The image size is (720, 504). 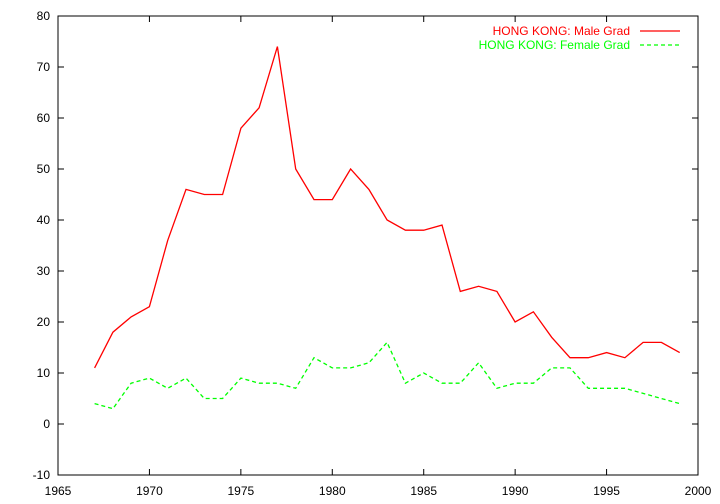 What do you see at coordinates (554, 45) in the screenshot?
I see `legend-label: HONG KONG: Female Grad` at bounding box center [554, 45].